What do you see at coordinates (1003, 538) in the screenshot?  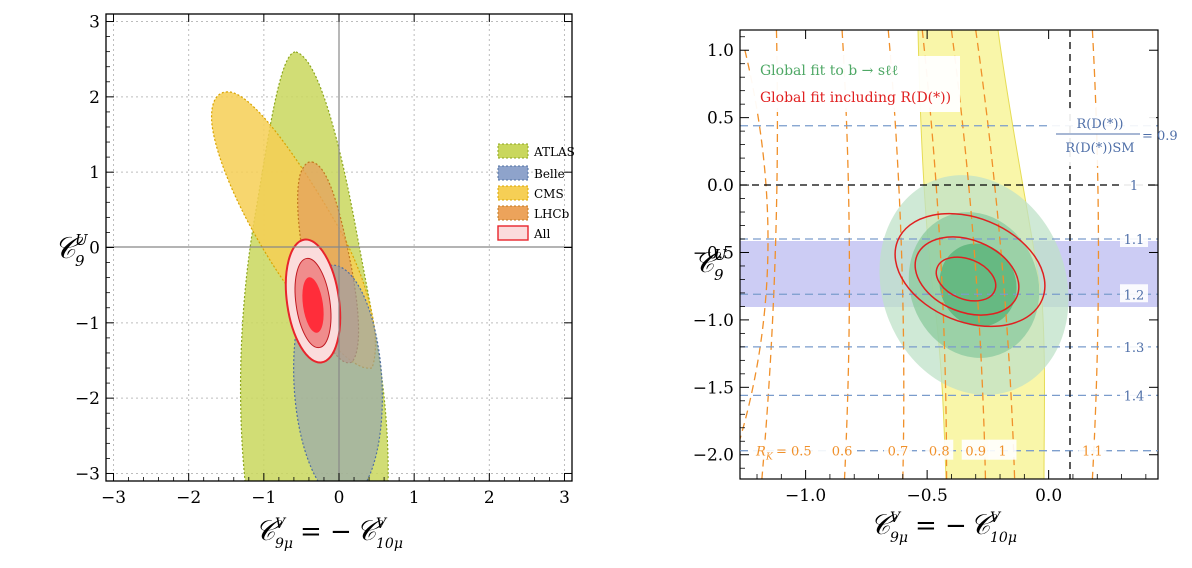 I see `right-xlabel-sub2: 10μ` at bounding box center [1003, 538].